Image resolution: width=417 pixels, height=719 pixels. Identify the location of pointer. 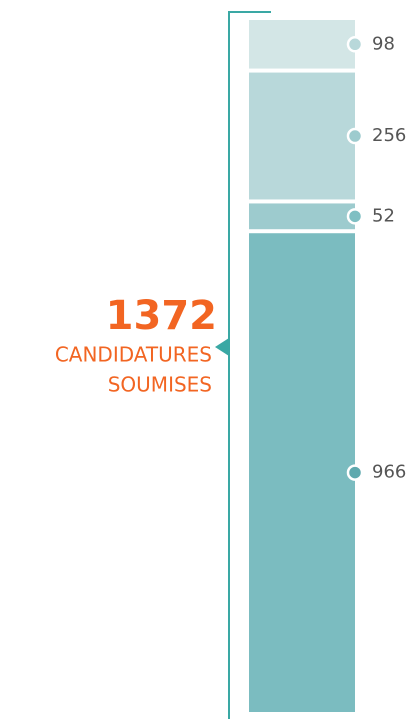
(222, 347).